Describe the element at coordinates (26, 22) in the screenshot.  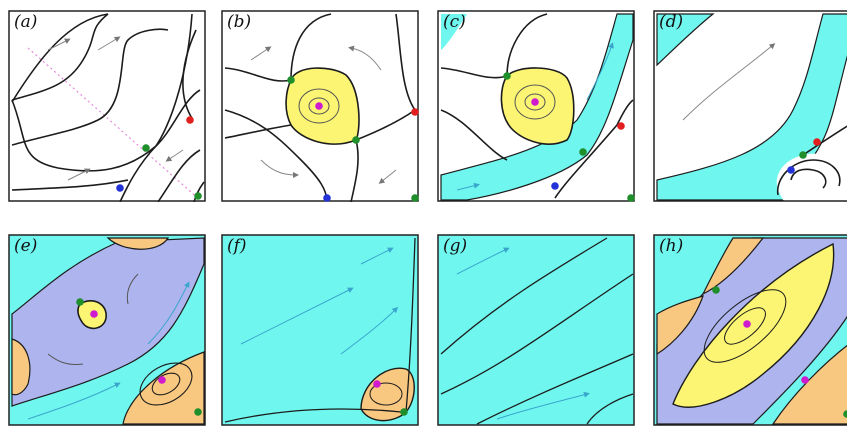
I see `panel-label: (a)` at that location.